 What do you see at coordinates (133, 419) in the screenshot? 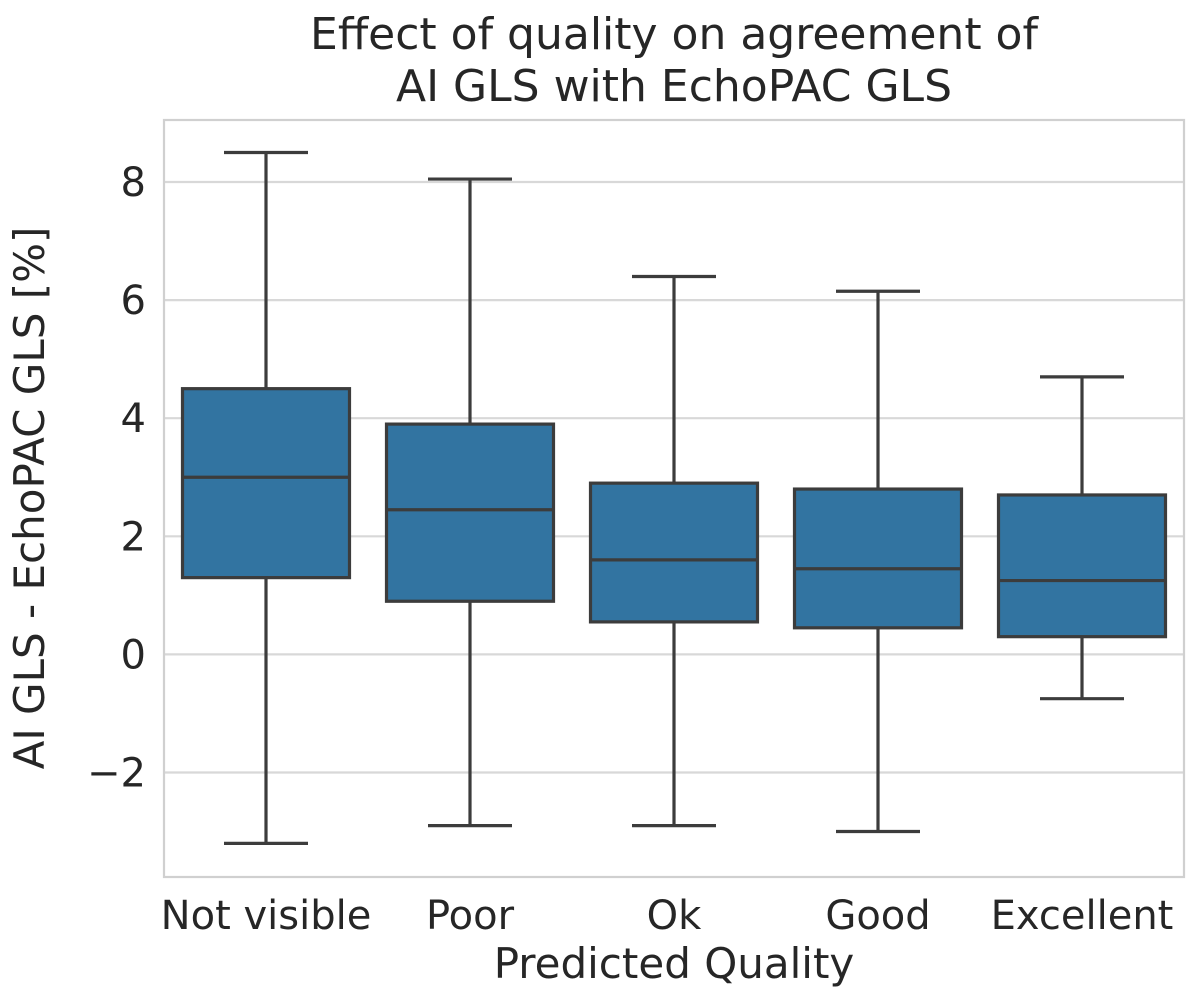
I see `y-tick-label: 4` at bounding box center [133, 419].